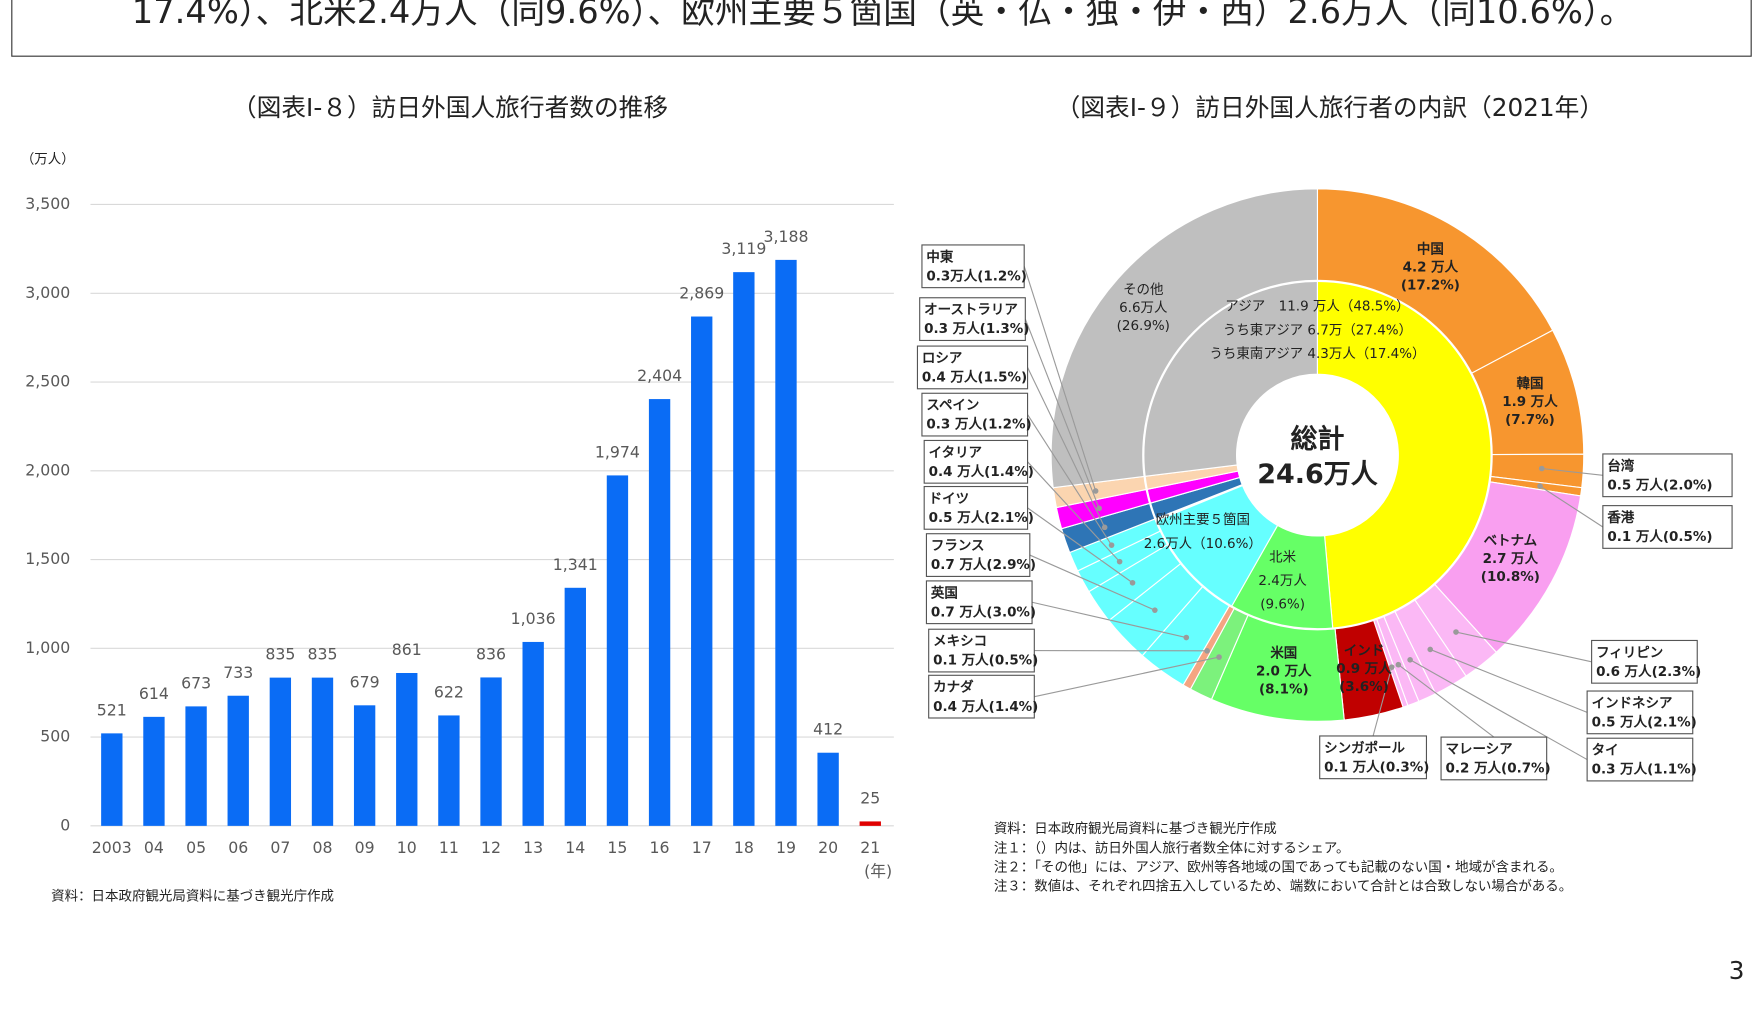 The image size is (1754, 1018). I want to click on share-label: (2.3%), so click(1677, 672).